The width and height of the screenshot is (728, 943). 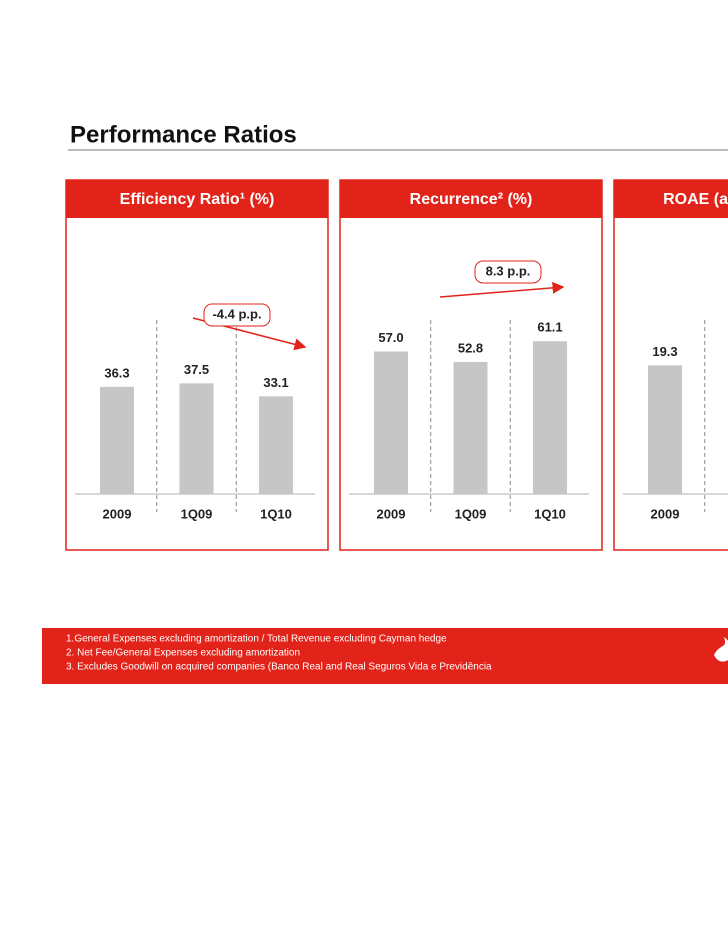 What do you see at coordinates (549, 327) in the screenshot?
I see `value-label: 61.1` at bounding box center [549, 327].